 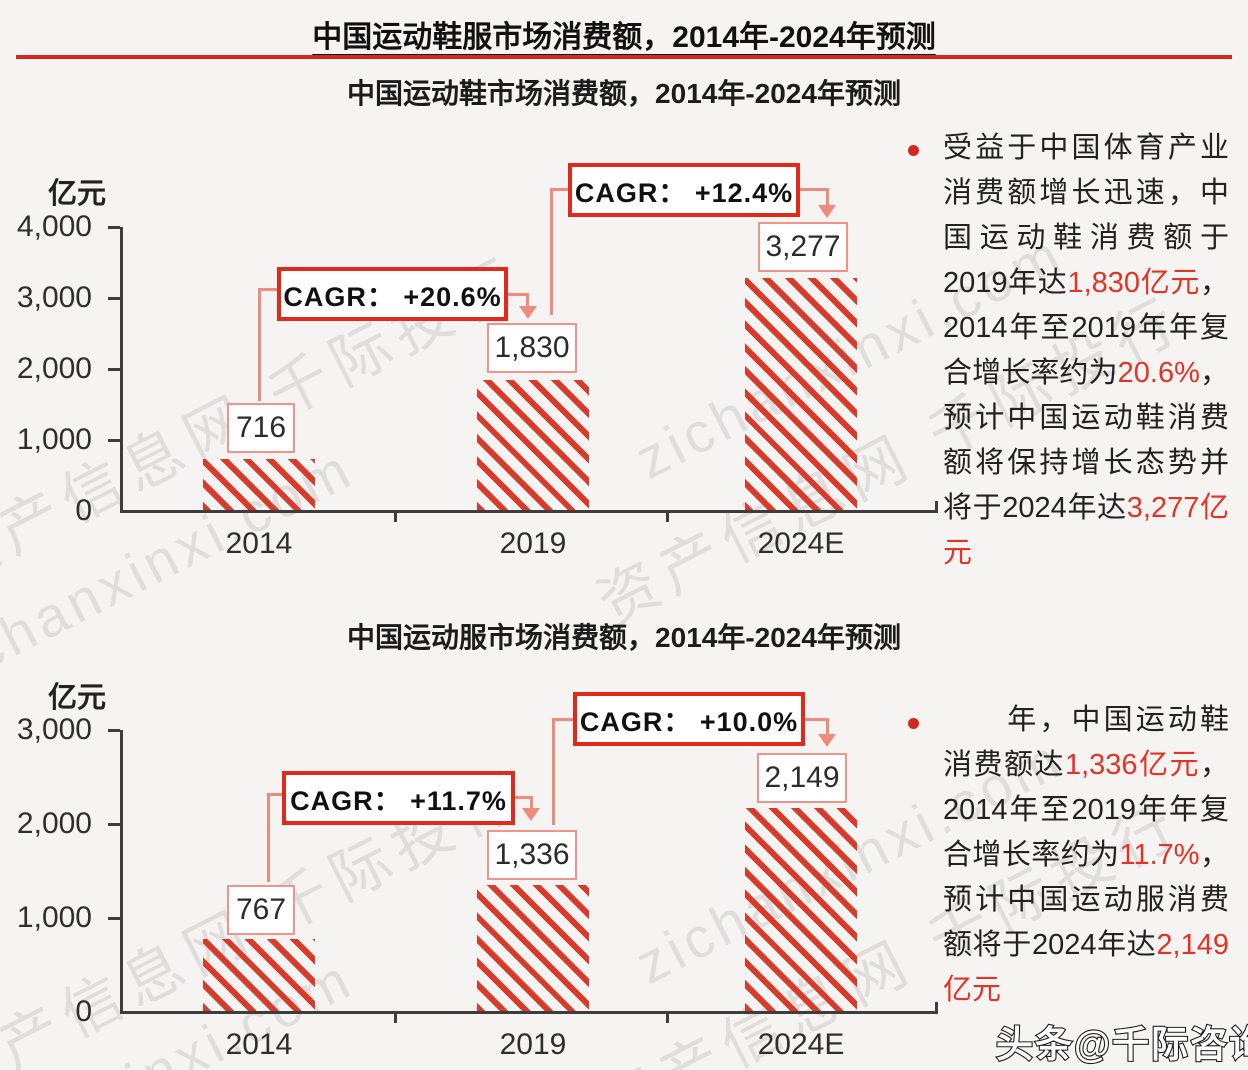 What do you see at coordinates (261, 910) in the screenshot?
I see `chart2-value-2014: 767` at bounding box center [261, 910].